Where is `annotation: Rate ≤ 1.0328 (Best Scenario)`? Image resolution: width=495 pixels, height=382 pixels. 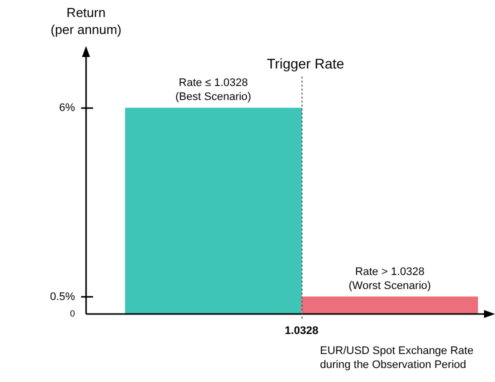 annotation: Rate ≤ 1.0328 (Best Scenario) is located at coordinates (213, 90).